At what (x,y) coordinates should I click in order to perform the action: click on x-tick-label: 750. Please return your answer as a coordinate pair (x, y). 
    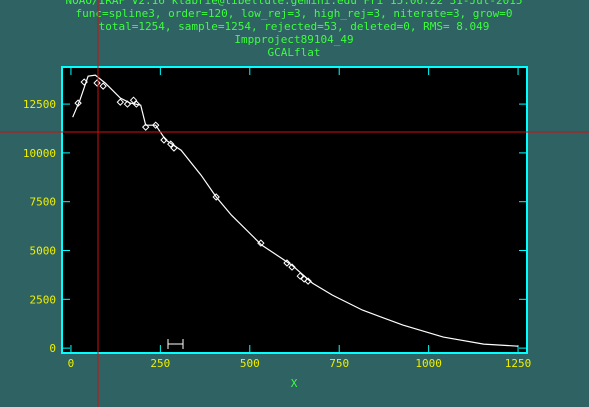
    Looking at the image, I should click on (339, 363).